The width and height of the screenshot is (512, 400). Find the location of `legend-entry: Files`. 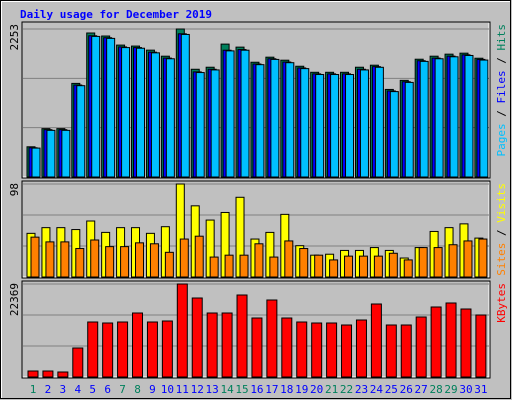

legend-entry: Files is located at coordinates (501, 86).